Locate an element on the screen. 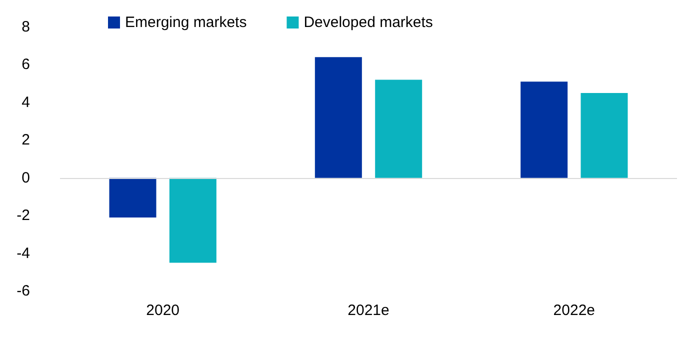 The image size is (699, 337). legend-label: Emerging markets is located at coordinates (186, 22).